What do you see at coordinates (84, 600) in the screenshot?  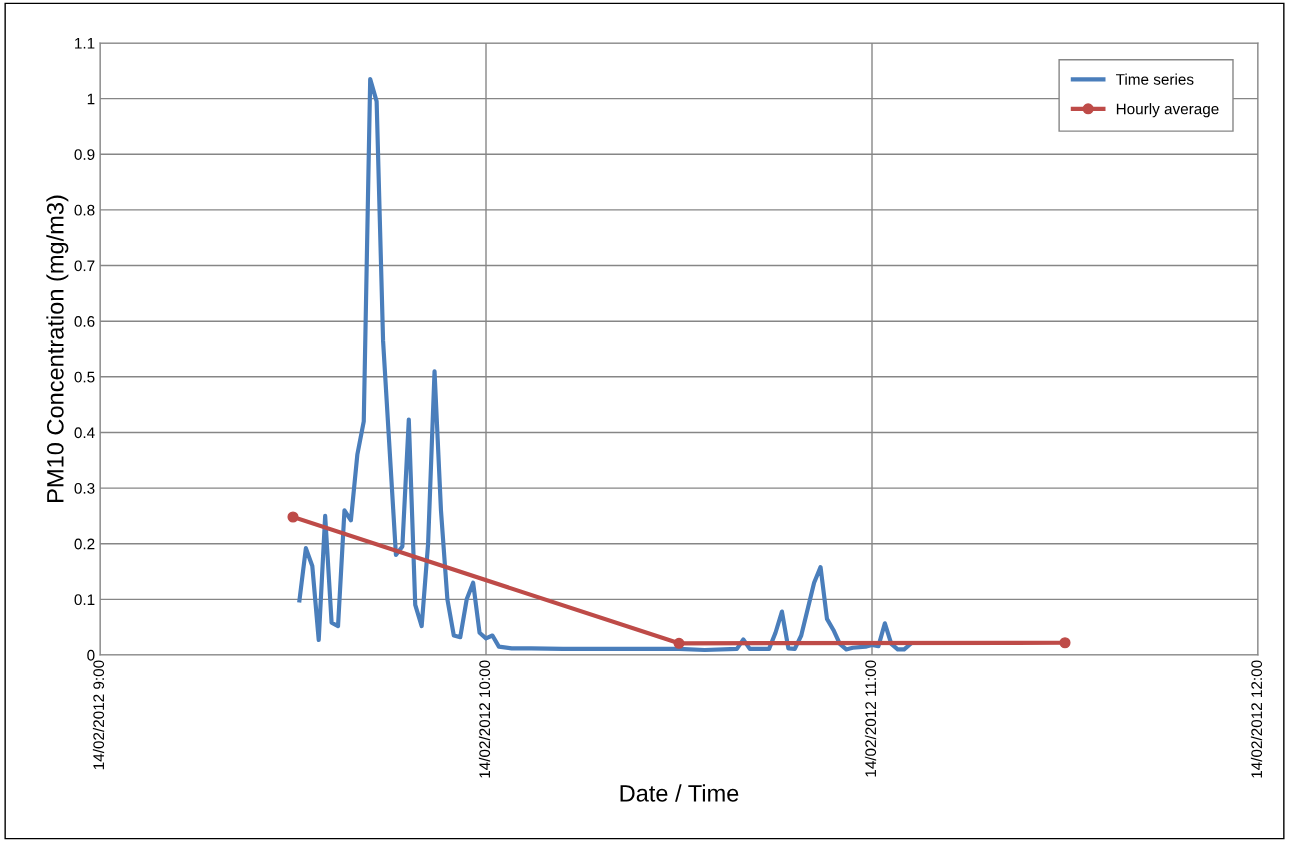 I see `y-tick-label: 0.1` at bounding box center [84, 600].